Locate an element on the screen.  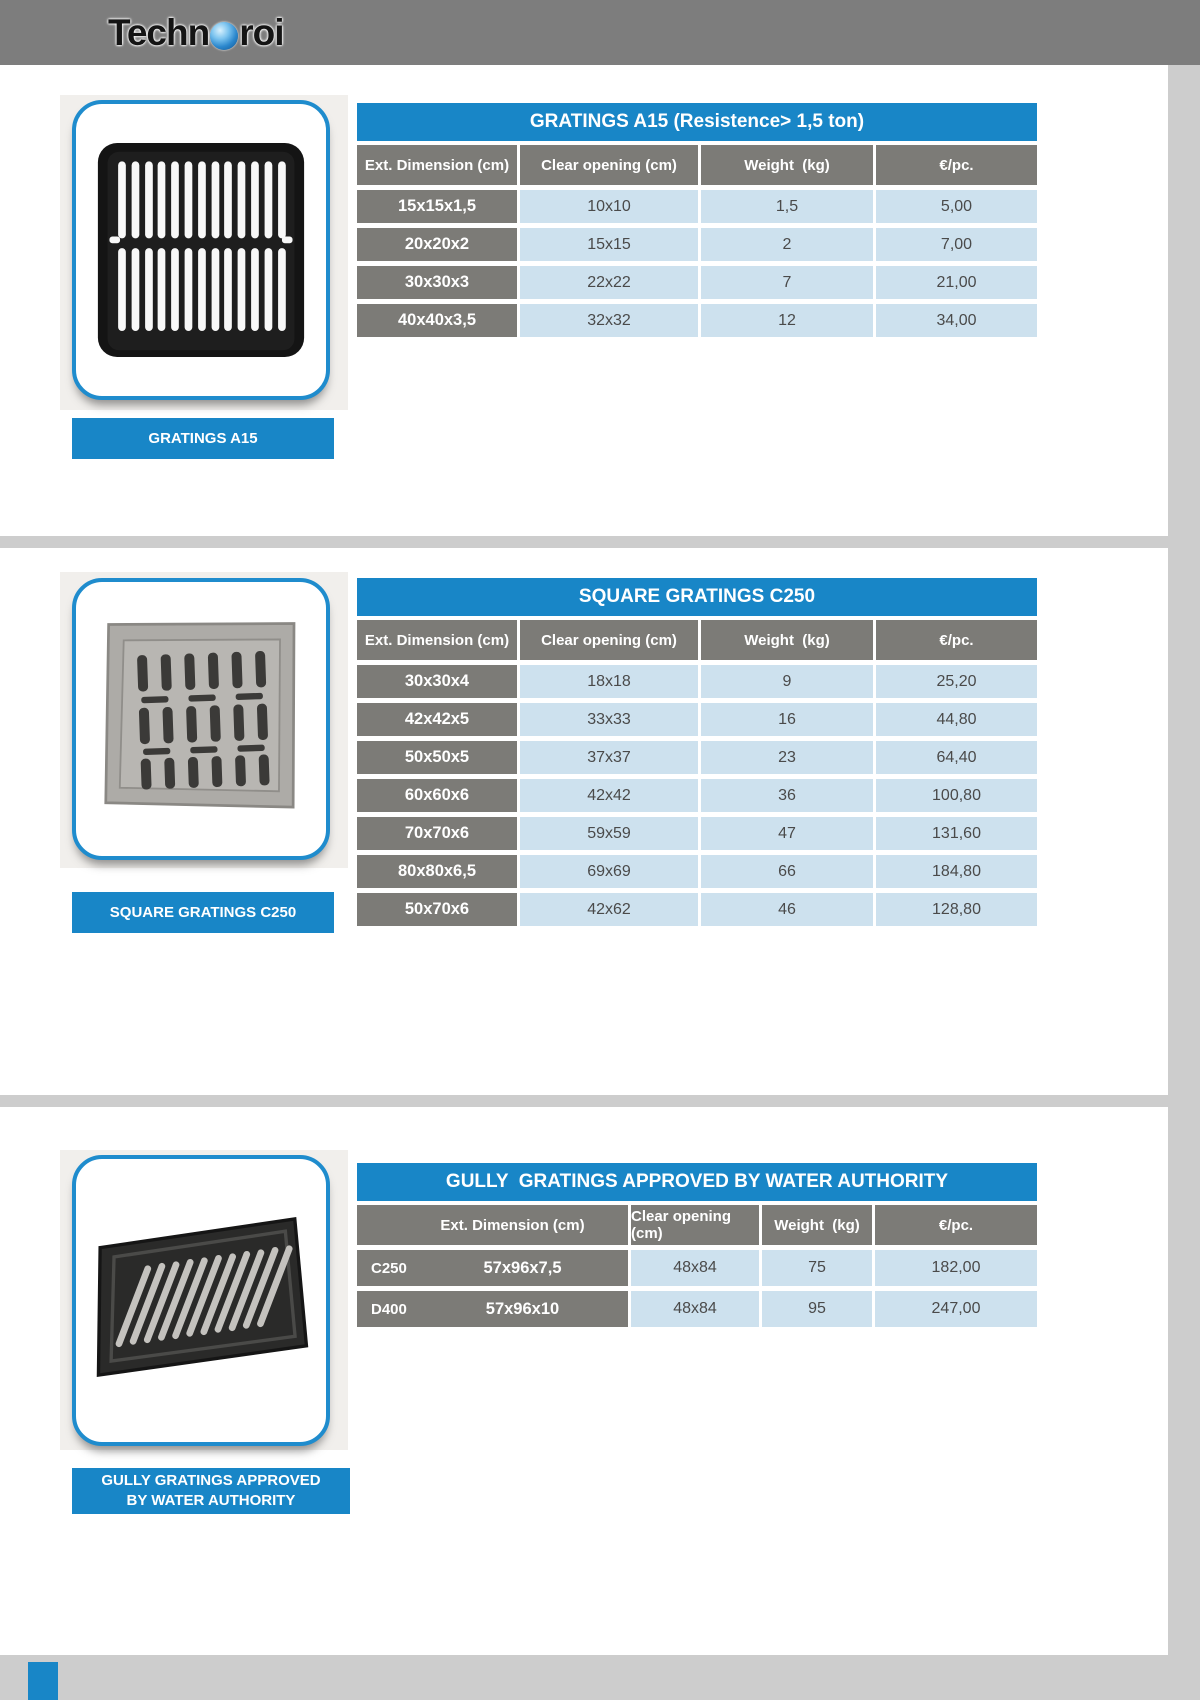
cell-clear-opening: 32x32 is located at coordinates (609, 320).